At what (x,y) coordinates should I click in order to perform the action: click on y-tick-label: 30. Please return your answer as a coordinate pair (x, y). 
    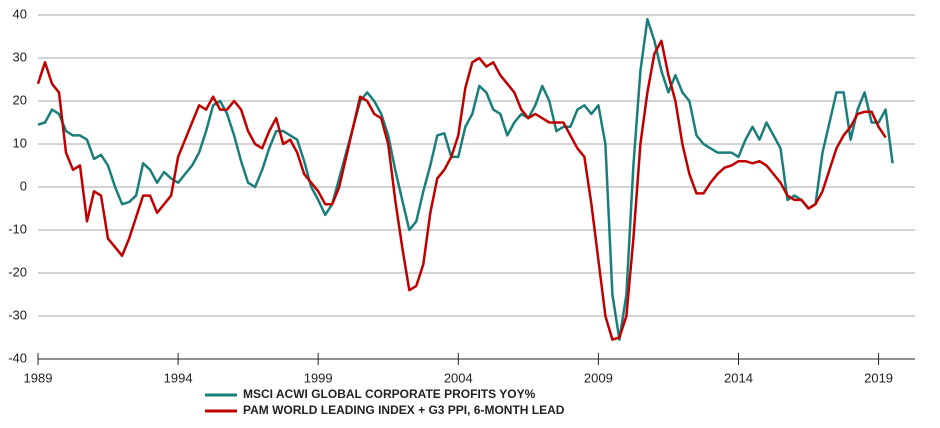
    Looking at the image, I should click on (20, 56).